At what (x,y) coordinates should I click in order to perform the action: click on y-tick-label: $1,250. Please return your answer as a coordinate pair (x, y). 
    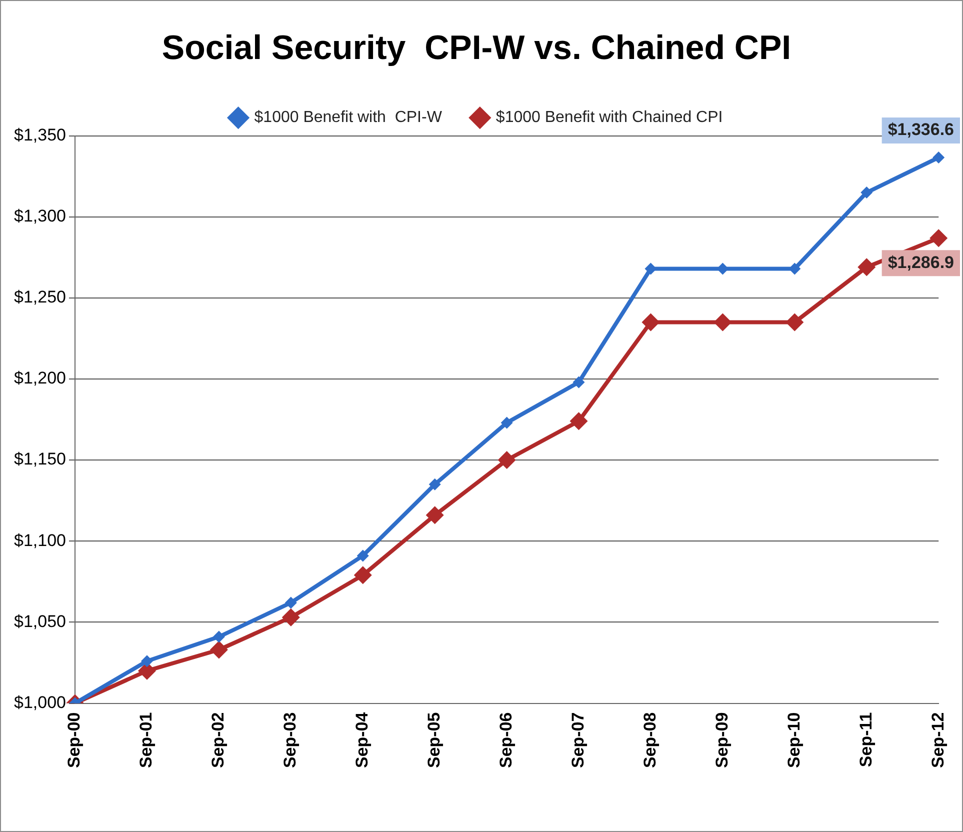
    Looking at the image, I should click on (40, 297).